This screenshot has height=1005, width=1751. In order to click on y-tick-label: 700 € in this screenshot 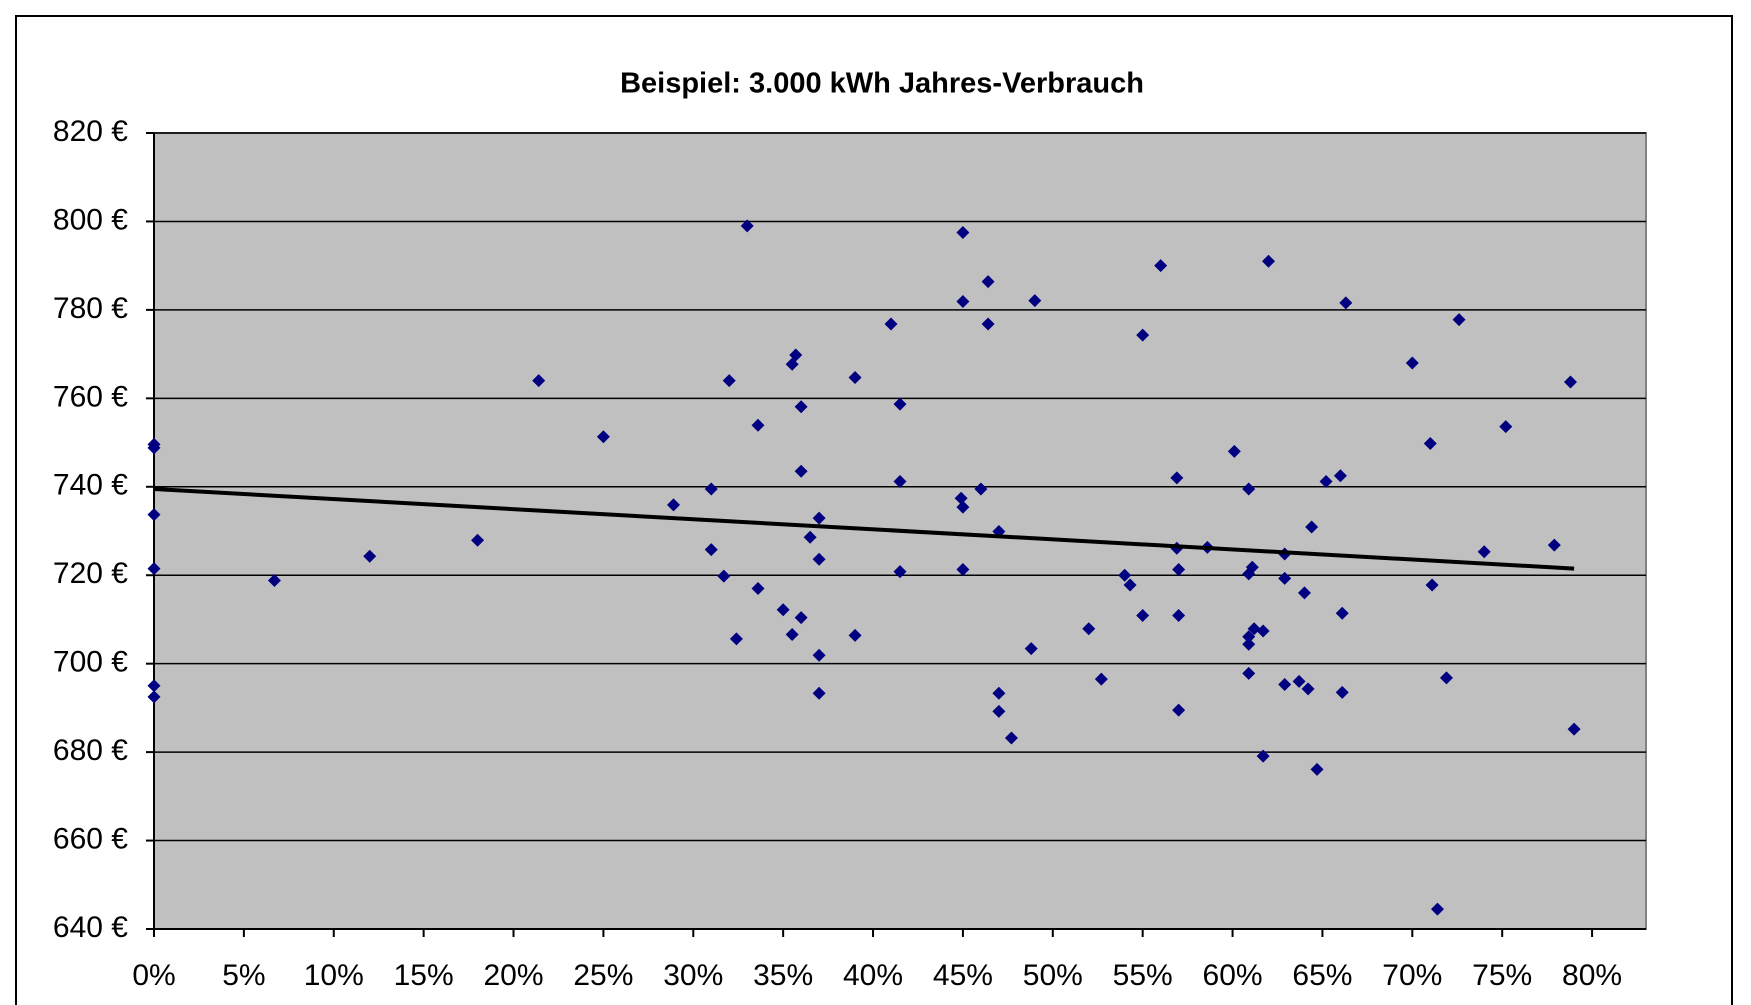, I will do `click(90, 662)`.